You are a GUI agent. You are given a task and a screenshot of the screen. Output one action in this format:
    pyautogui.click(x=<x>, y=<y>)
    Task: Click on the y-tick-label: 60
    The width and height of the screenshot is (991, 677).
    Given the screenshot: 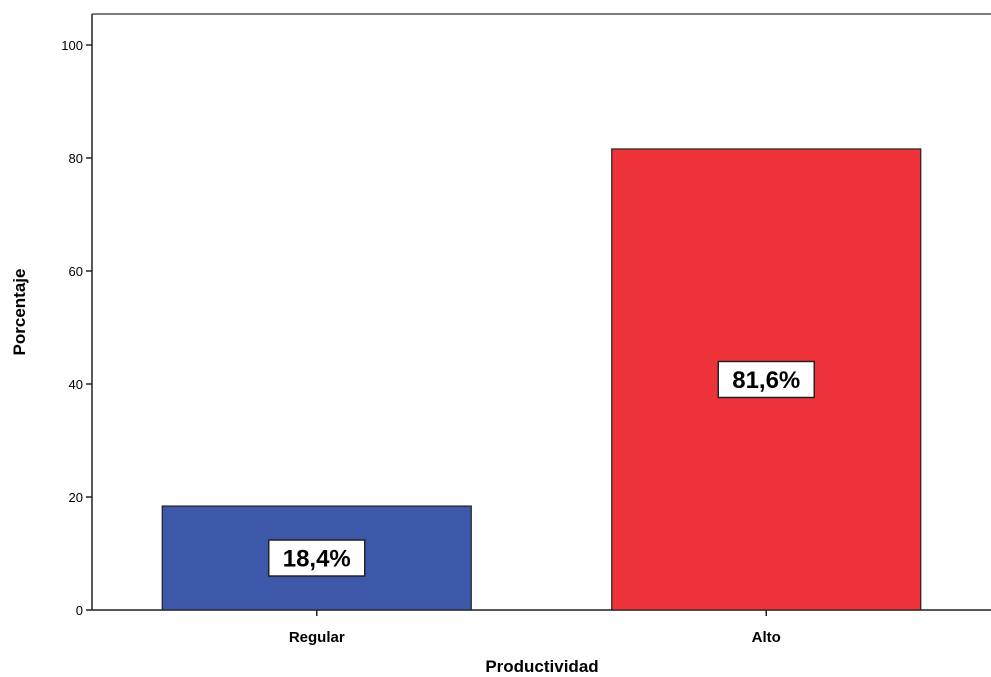 What is the action you would take?
    pyautogui.click(x=76, y=271)
    